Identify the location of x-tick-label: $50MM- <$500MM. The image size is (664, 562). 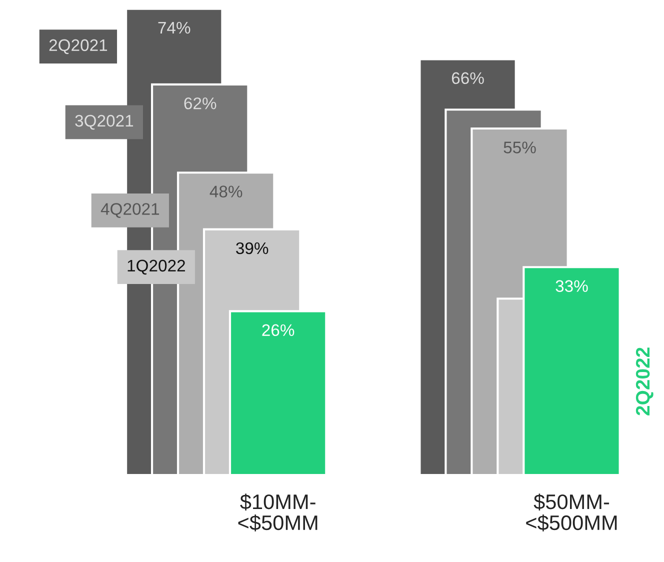
(571, 513).